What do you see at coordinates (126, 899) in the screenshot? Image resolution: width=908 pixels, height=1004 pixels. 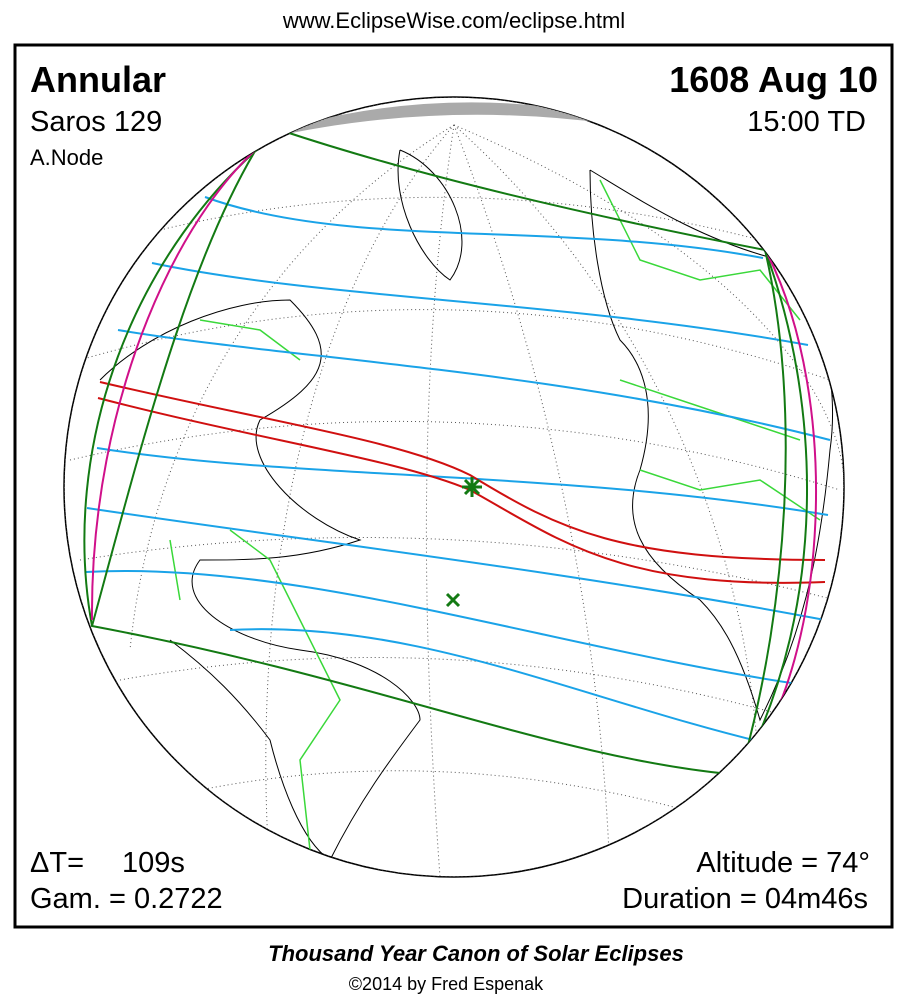 I see `gamma: Gam. = 0.2722` at bounding box center [126, 899].